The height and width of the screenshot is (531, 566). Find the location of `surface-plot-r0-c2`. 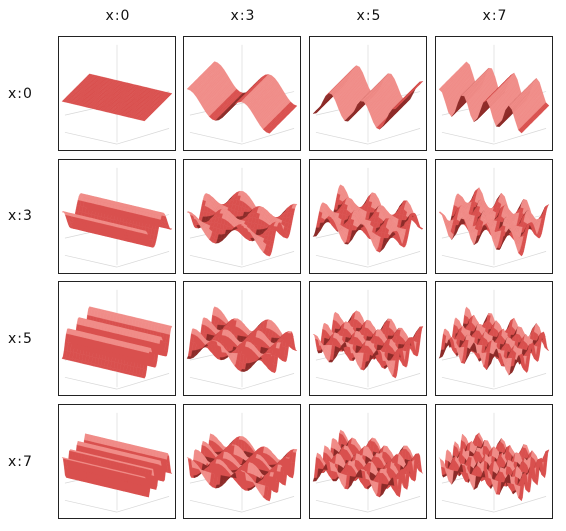

surface-plot-r0-c2 is located at coordinates (368, 93).